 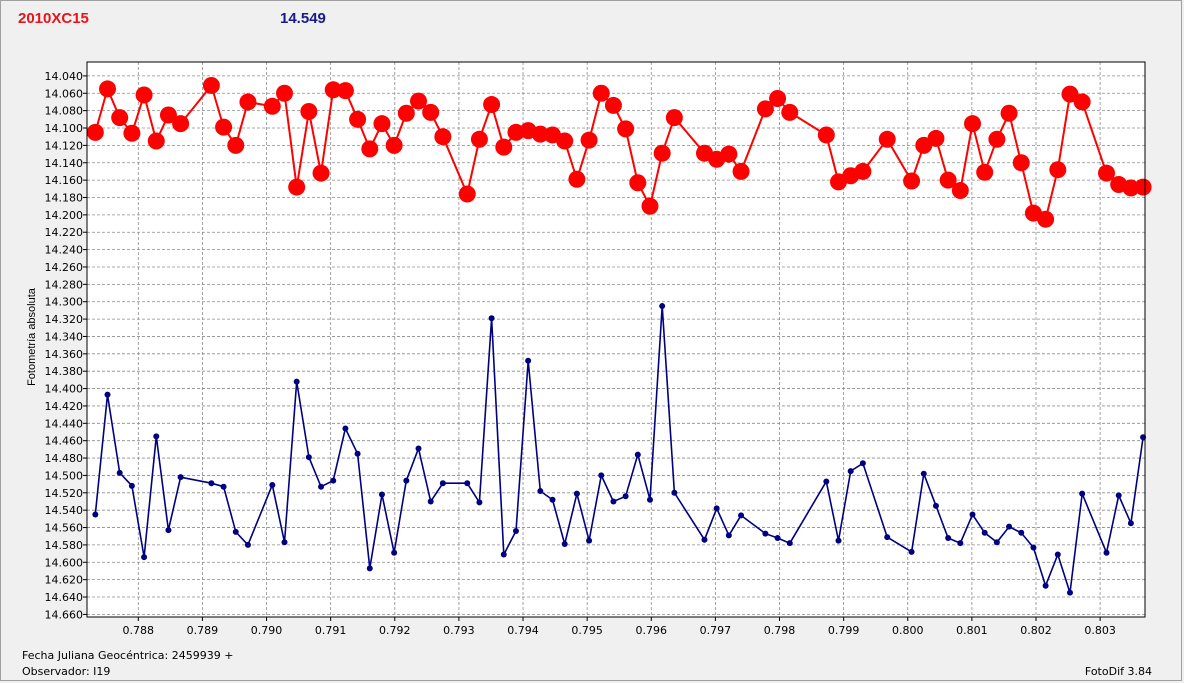 What do you see at coordinates (64, 111) in the screenshot?
I see `y-tick-label: 14.080` at bounding box center [64, 111].